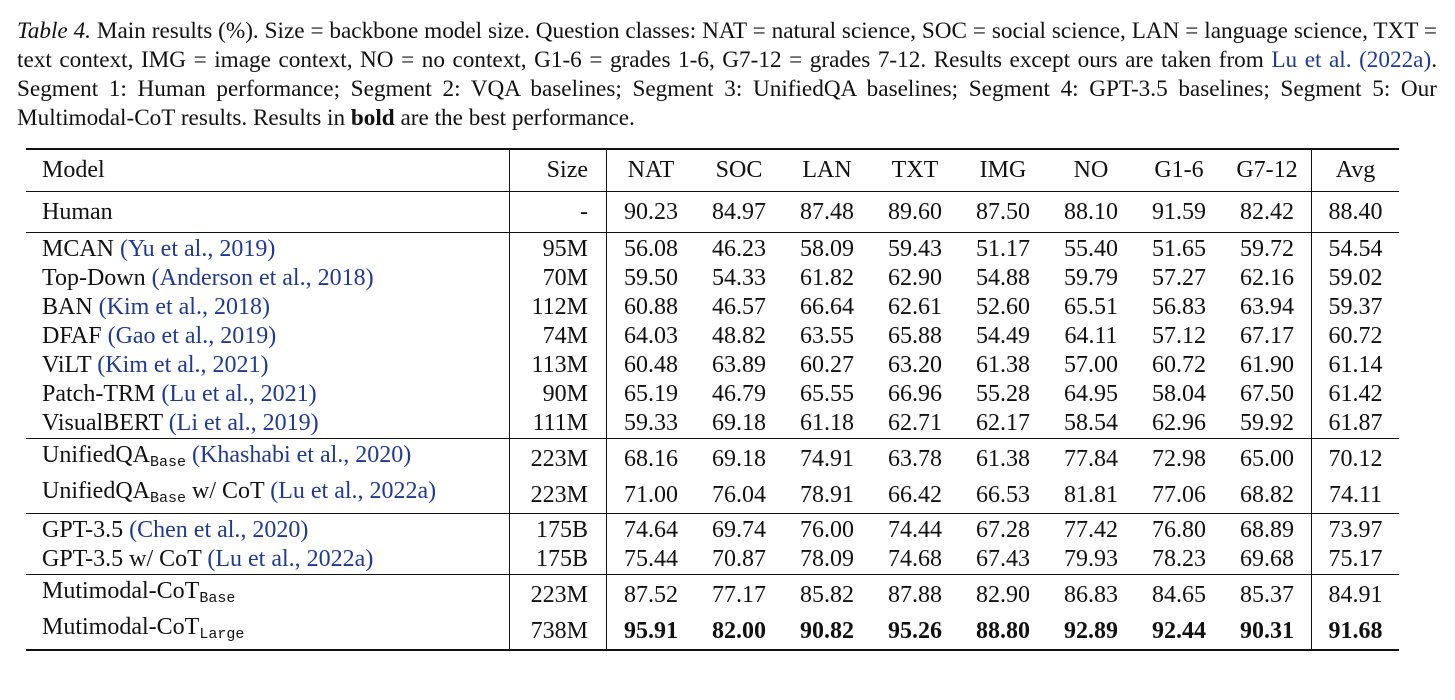 The height and width of the screenshot is (700, 1455). I want to click on score-cell: 66.53, so click(1003, 495).